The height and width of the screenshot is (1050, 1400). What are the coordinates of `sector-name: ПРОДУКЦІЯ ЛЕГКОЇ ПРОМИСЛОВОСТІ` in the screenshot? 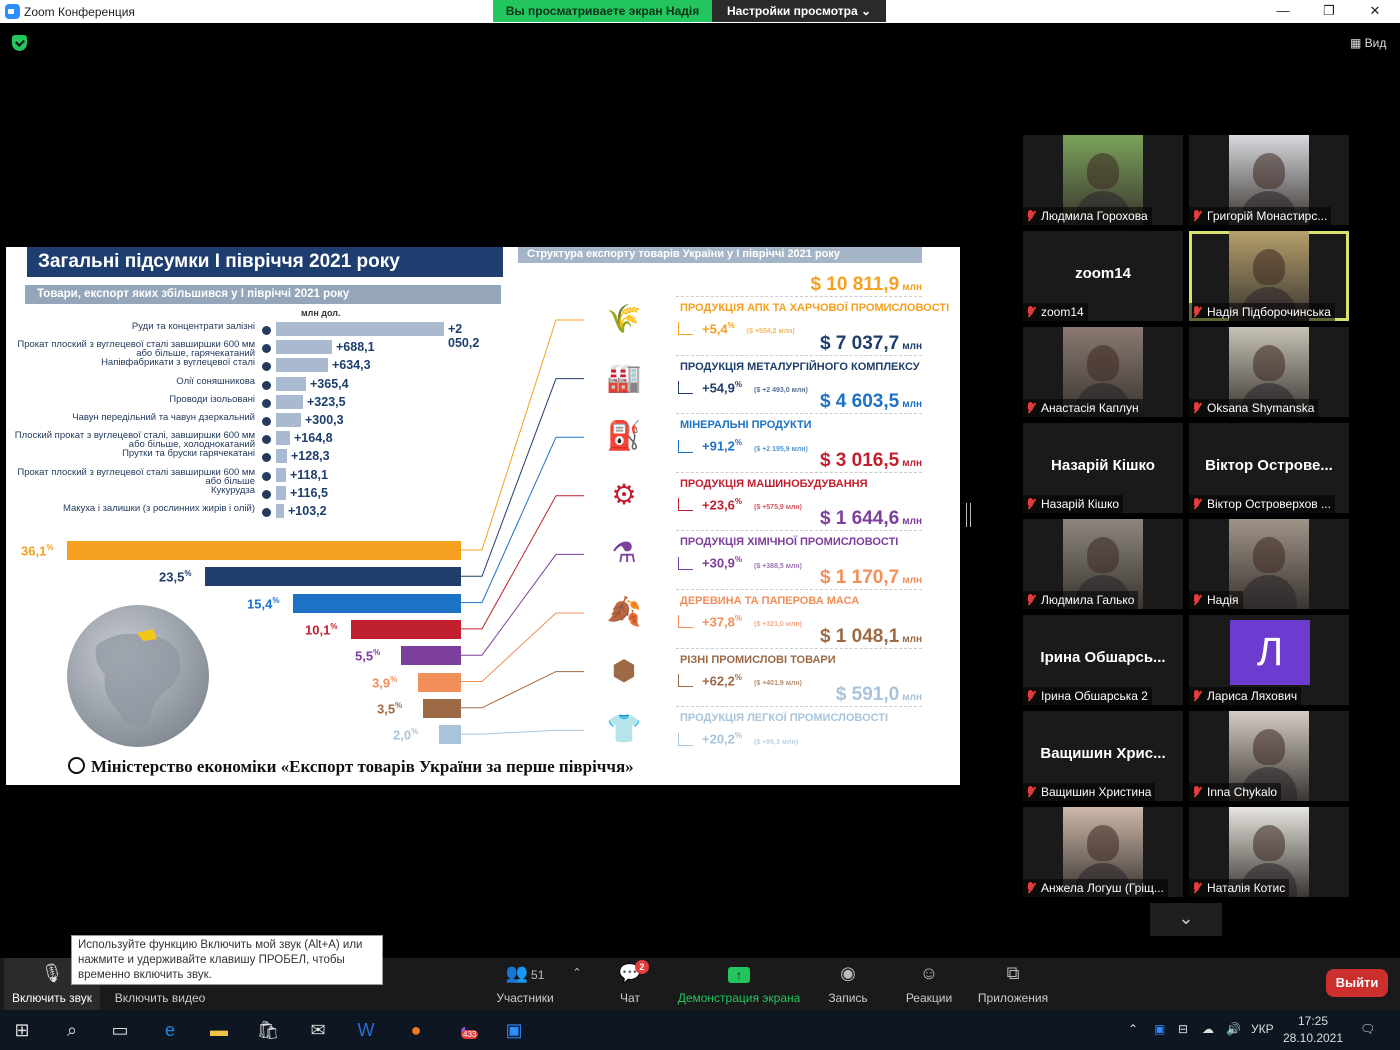 It's located at (784, 718).